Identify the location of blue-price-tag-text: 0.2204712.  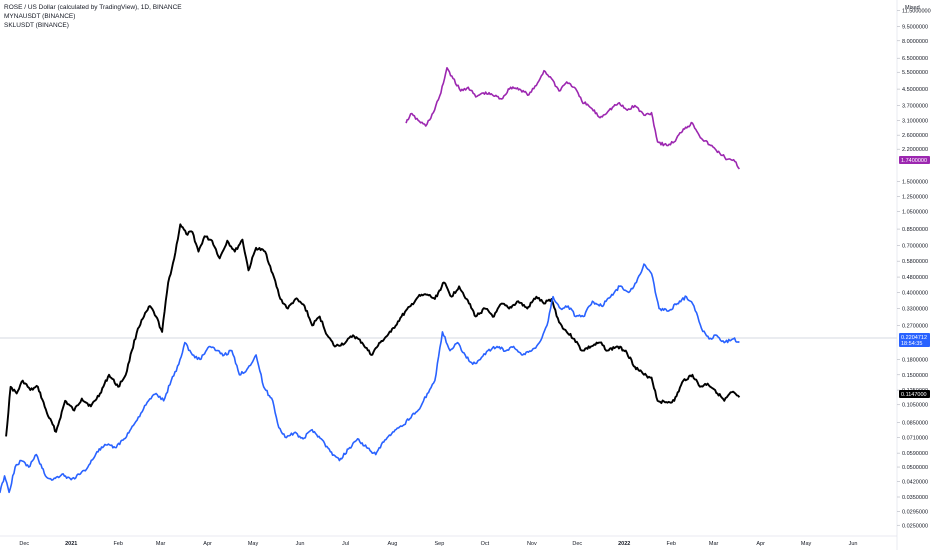
(914, 338).